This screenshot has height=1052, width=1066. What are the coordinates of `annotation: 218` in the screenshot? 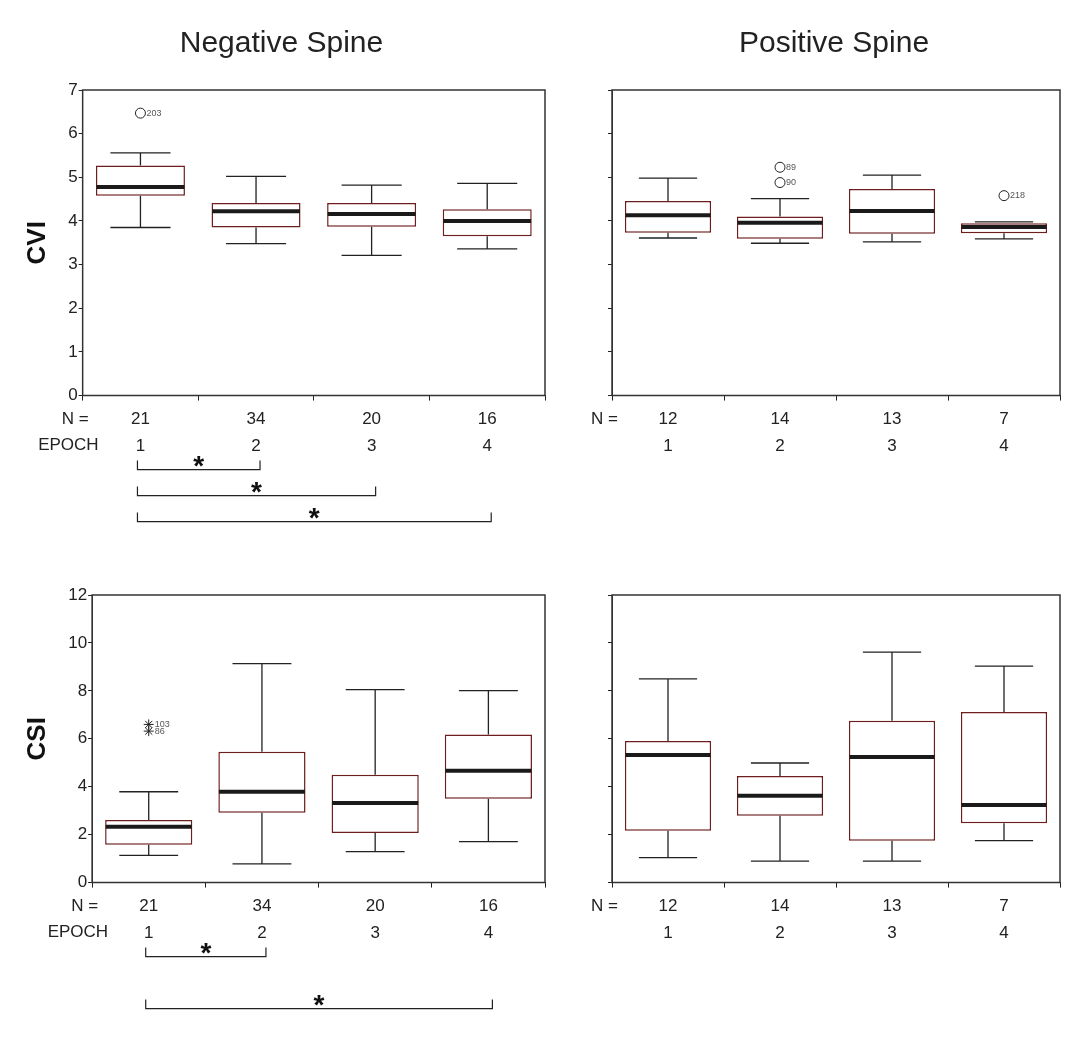 It's located at (1018, 195).